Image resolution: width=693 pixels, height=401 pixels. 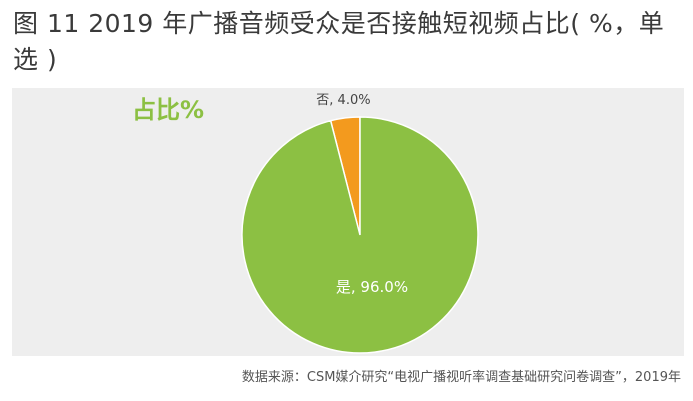 I want to click on slice-label-yes: 是, 96.0%, so click(x=372, y=287).